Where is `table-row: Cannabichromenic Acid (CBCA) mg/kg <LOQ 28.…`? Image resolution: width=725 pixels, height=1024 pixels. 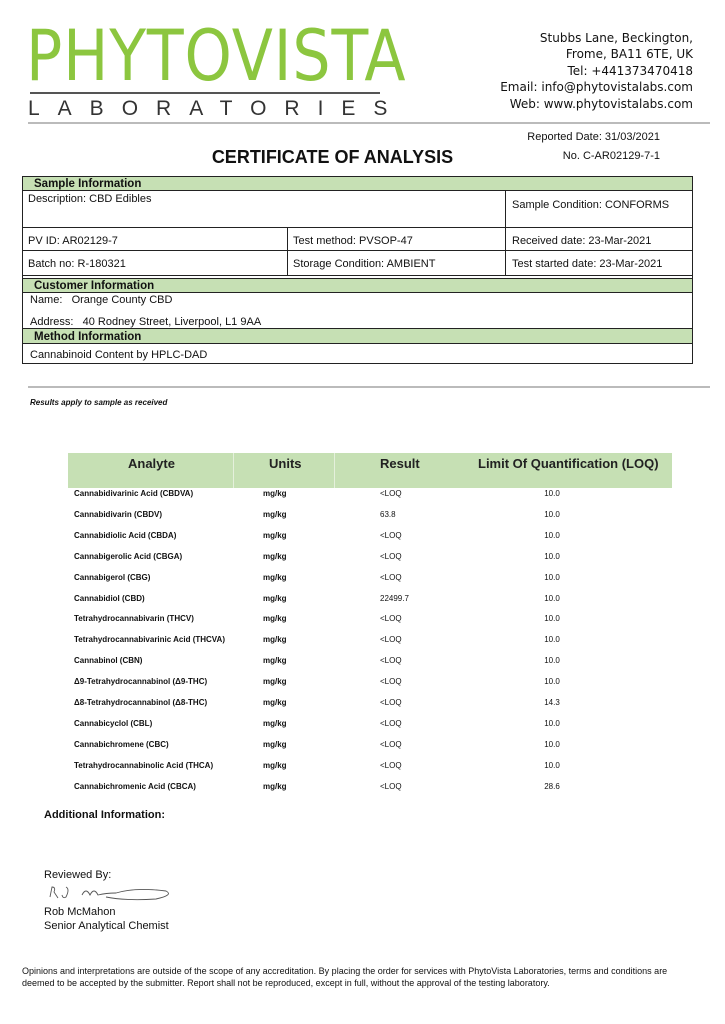
table-row: Cannabichromenic Acid (CBCA) mg/kg <LOQ 28.… is located at coordinates (370, 792).